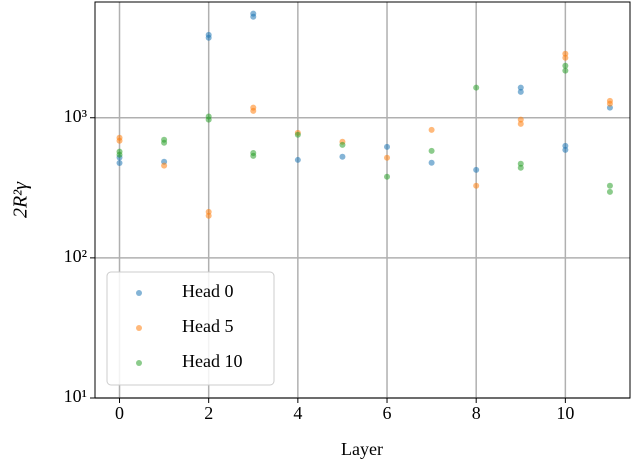 This screenshot has width=640, height=466. What do you see at coordinates (565, 413) in the screenshot?
I see `x-tick-label: 10` at bounding box center [565, 413].